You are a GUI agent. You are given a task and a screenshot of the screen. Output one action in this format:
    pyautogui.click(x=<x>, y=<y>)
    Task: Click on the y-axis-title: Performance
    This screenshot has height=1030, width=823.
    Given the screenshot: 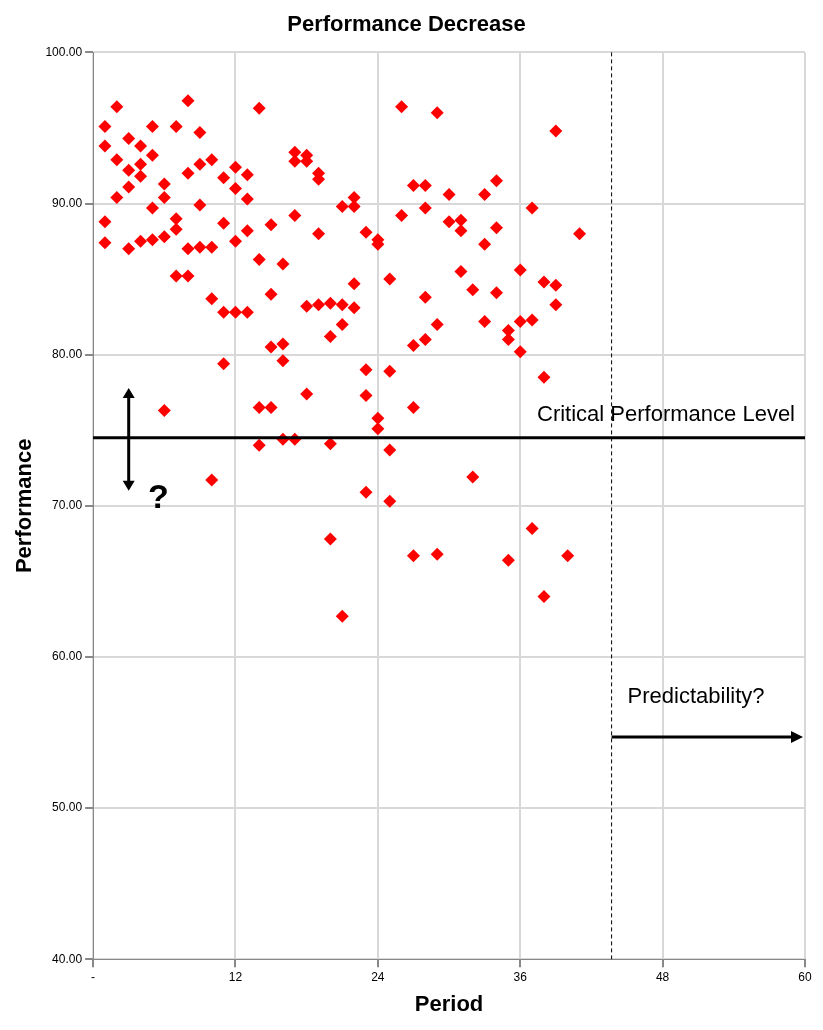 What is the action you would take?
    pyautogui.click(x=24, y=506)
    